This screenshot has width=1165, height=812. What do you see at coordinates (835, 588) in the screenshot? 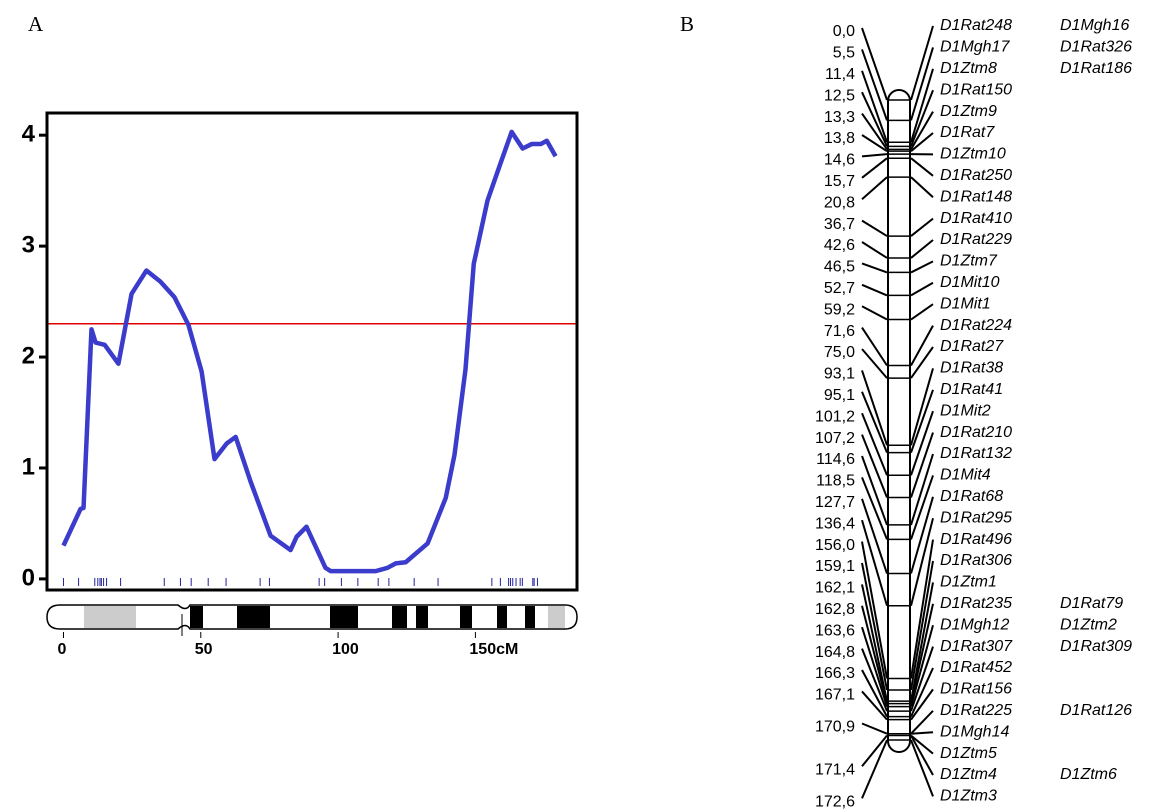
I see `map-position: 162,1` at bounding box center [835, 588].